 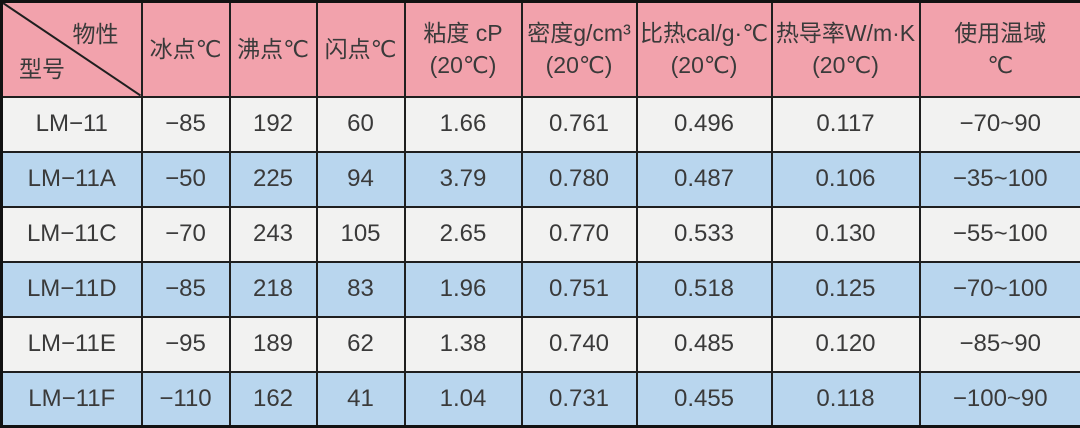 I want to click on value-cell: 83, so click(x=361, y=289).